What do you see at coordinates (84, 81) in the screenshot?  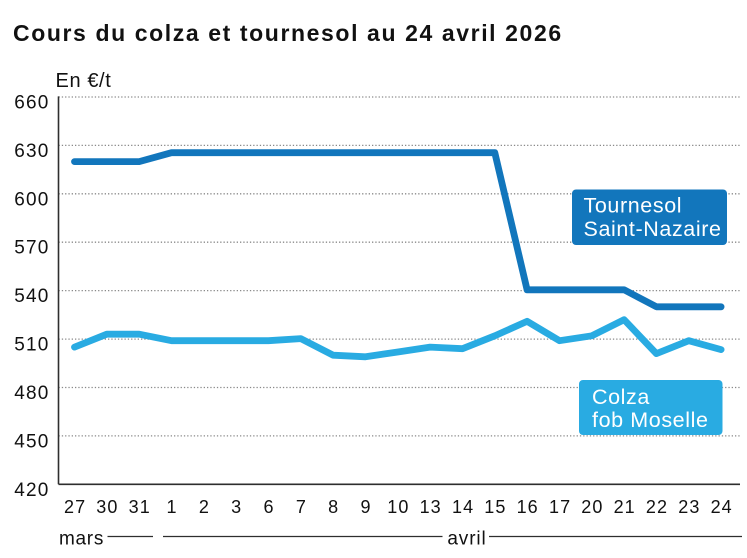 I see `svg-text: En €/t` at bounding box center [84, 81].